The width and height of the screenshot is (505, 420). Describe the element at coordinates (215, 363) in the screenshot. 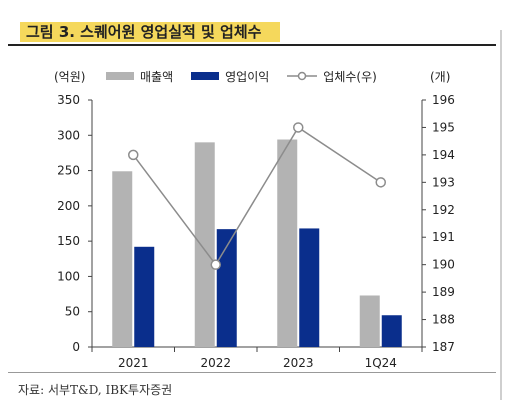

I see `x-tick-label: 2022` at that location.